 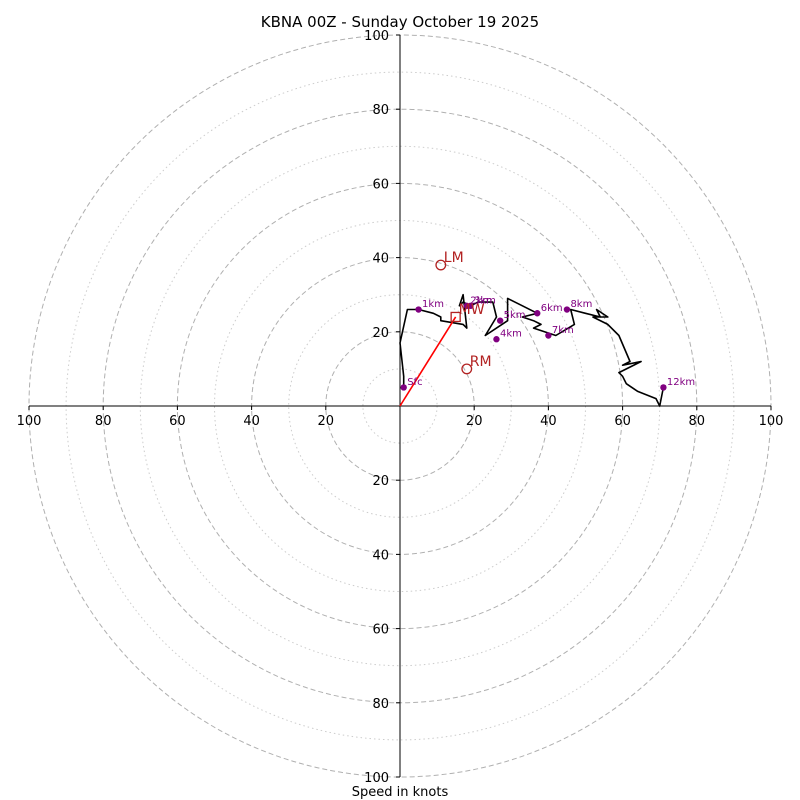 I want to click on height-label: 4km, so click(x=511, y=334).